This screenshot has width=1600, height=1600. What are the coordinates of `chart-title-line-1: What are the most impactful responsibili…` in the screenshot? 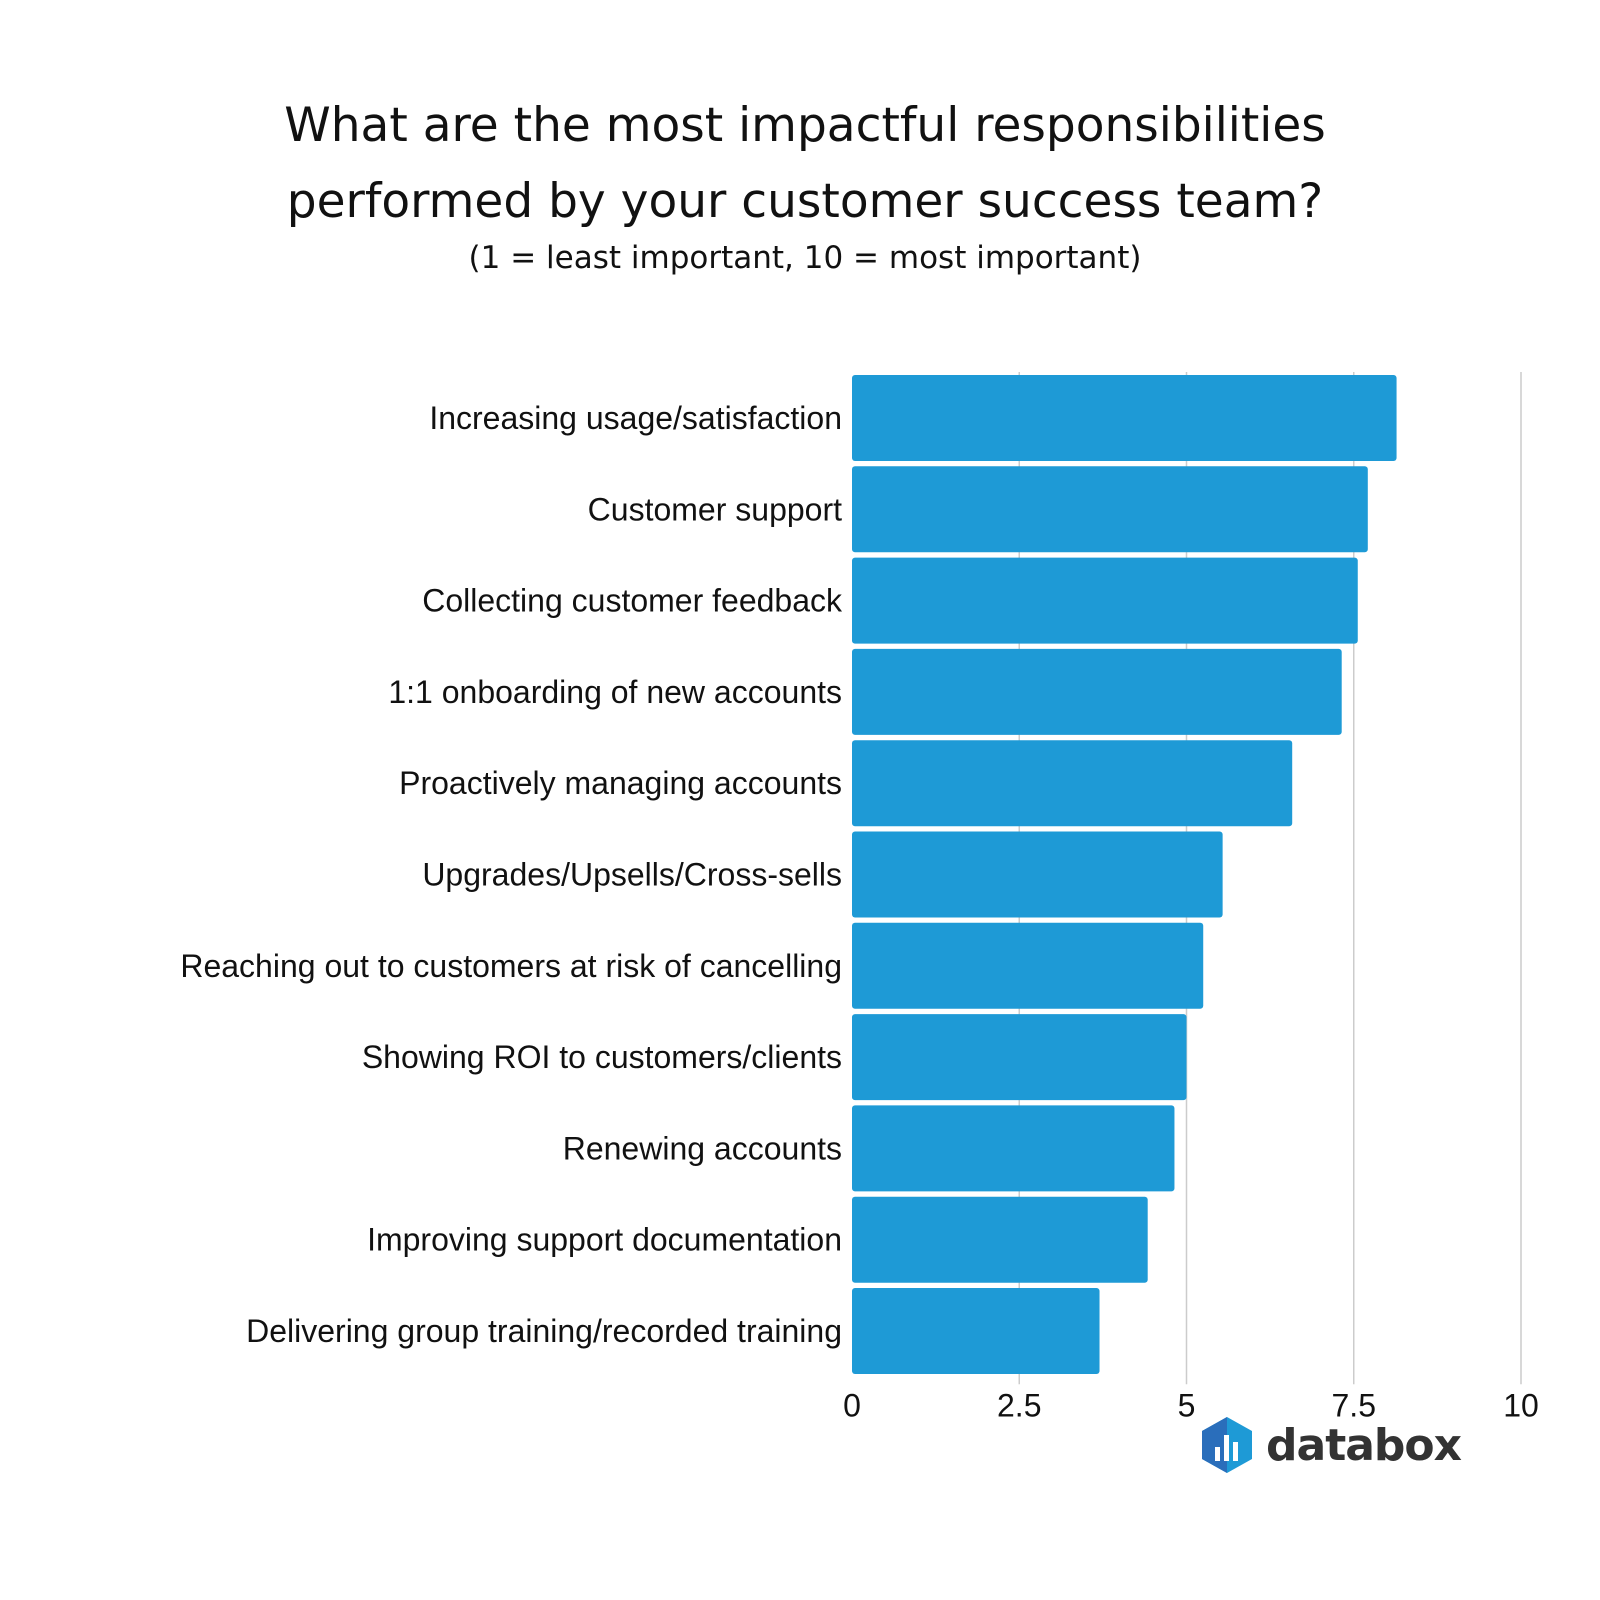 It's located at (805, 125).